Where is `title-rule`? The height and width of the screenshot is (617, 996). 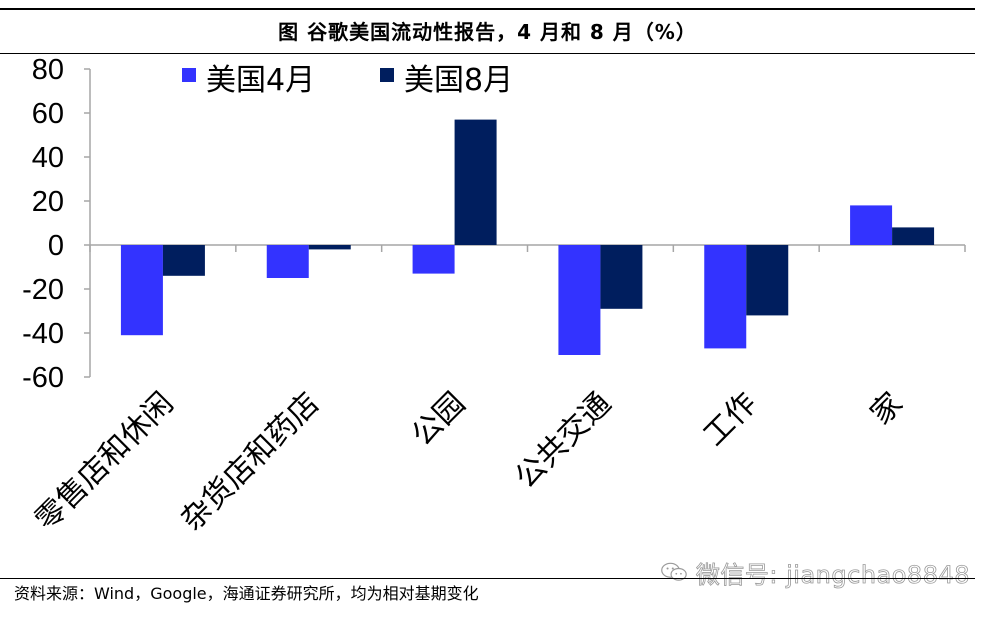 title-rule is located at coordinates (487, 53).